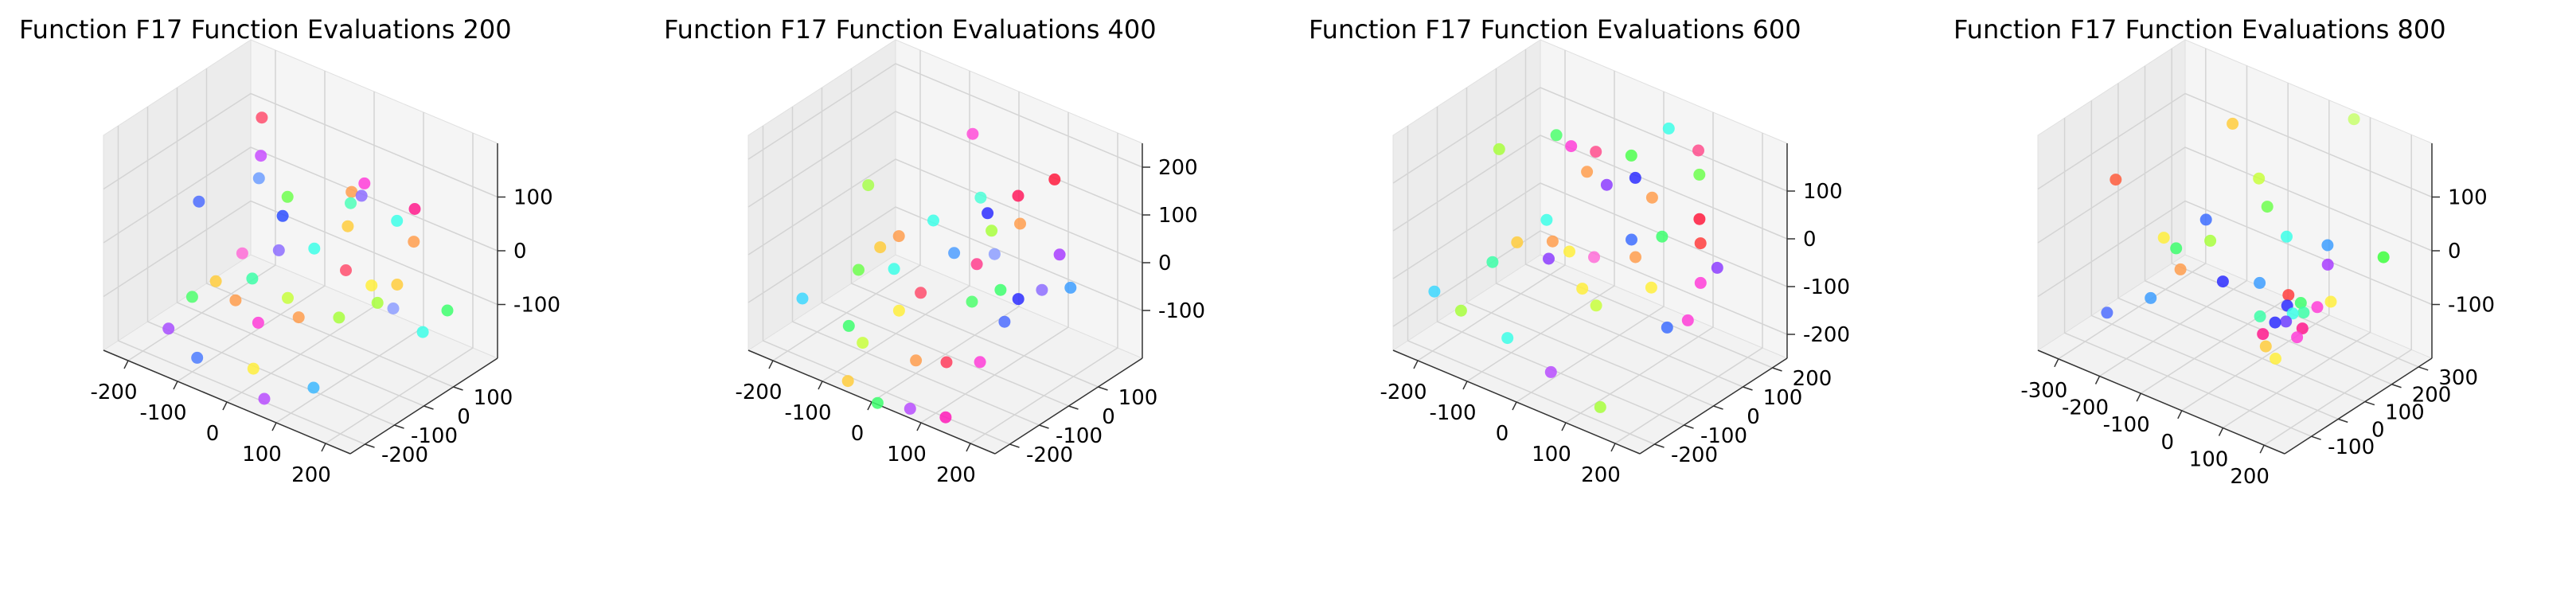 This screenshot has width=2576, height=609. I want to click on y-tick-label: -100, so click(1079, 436).